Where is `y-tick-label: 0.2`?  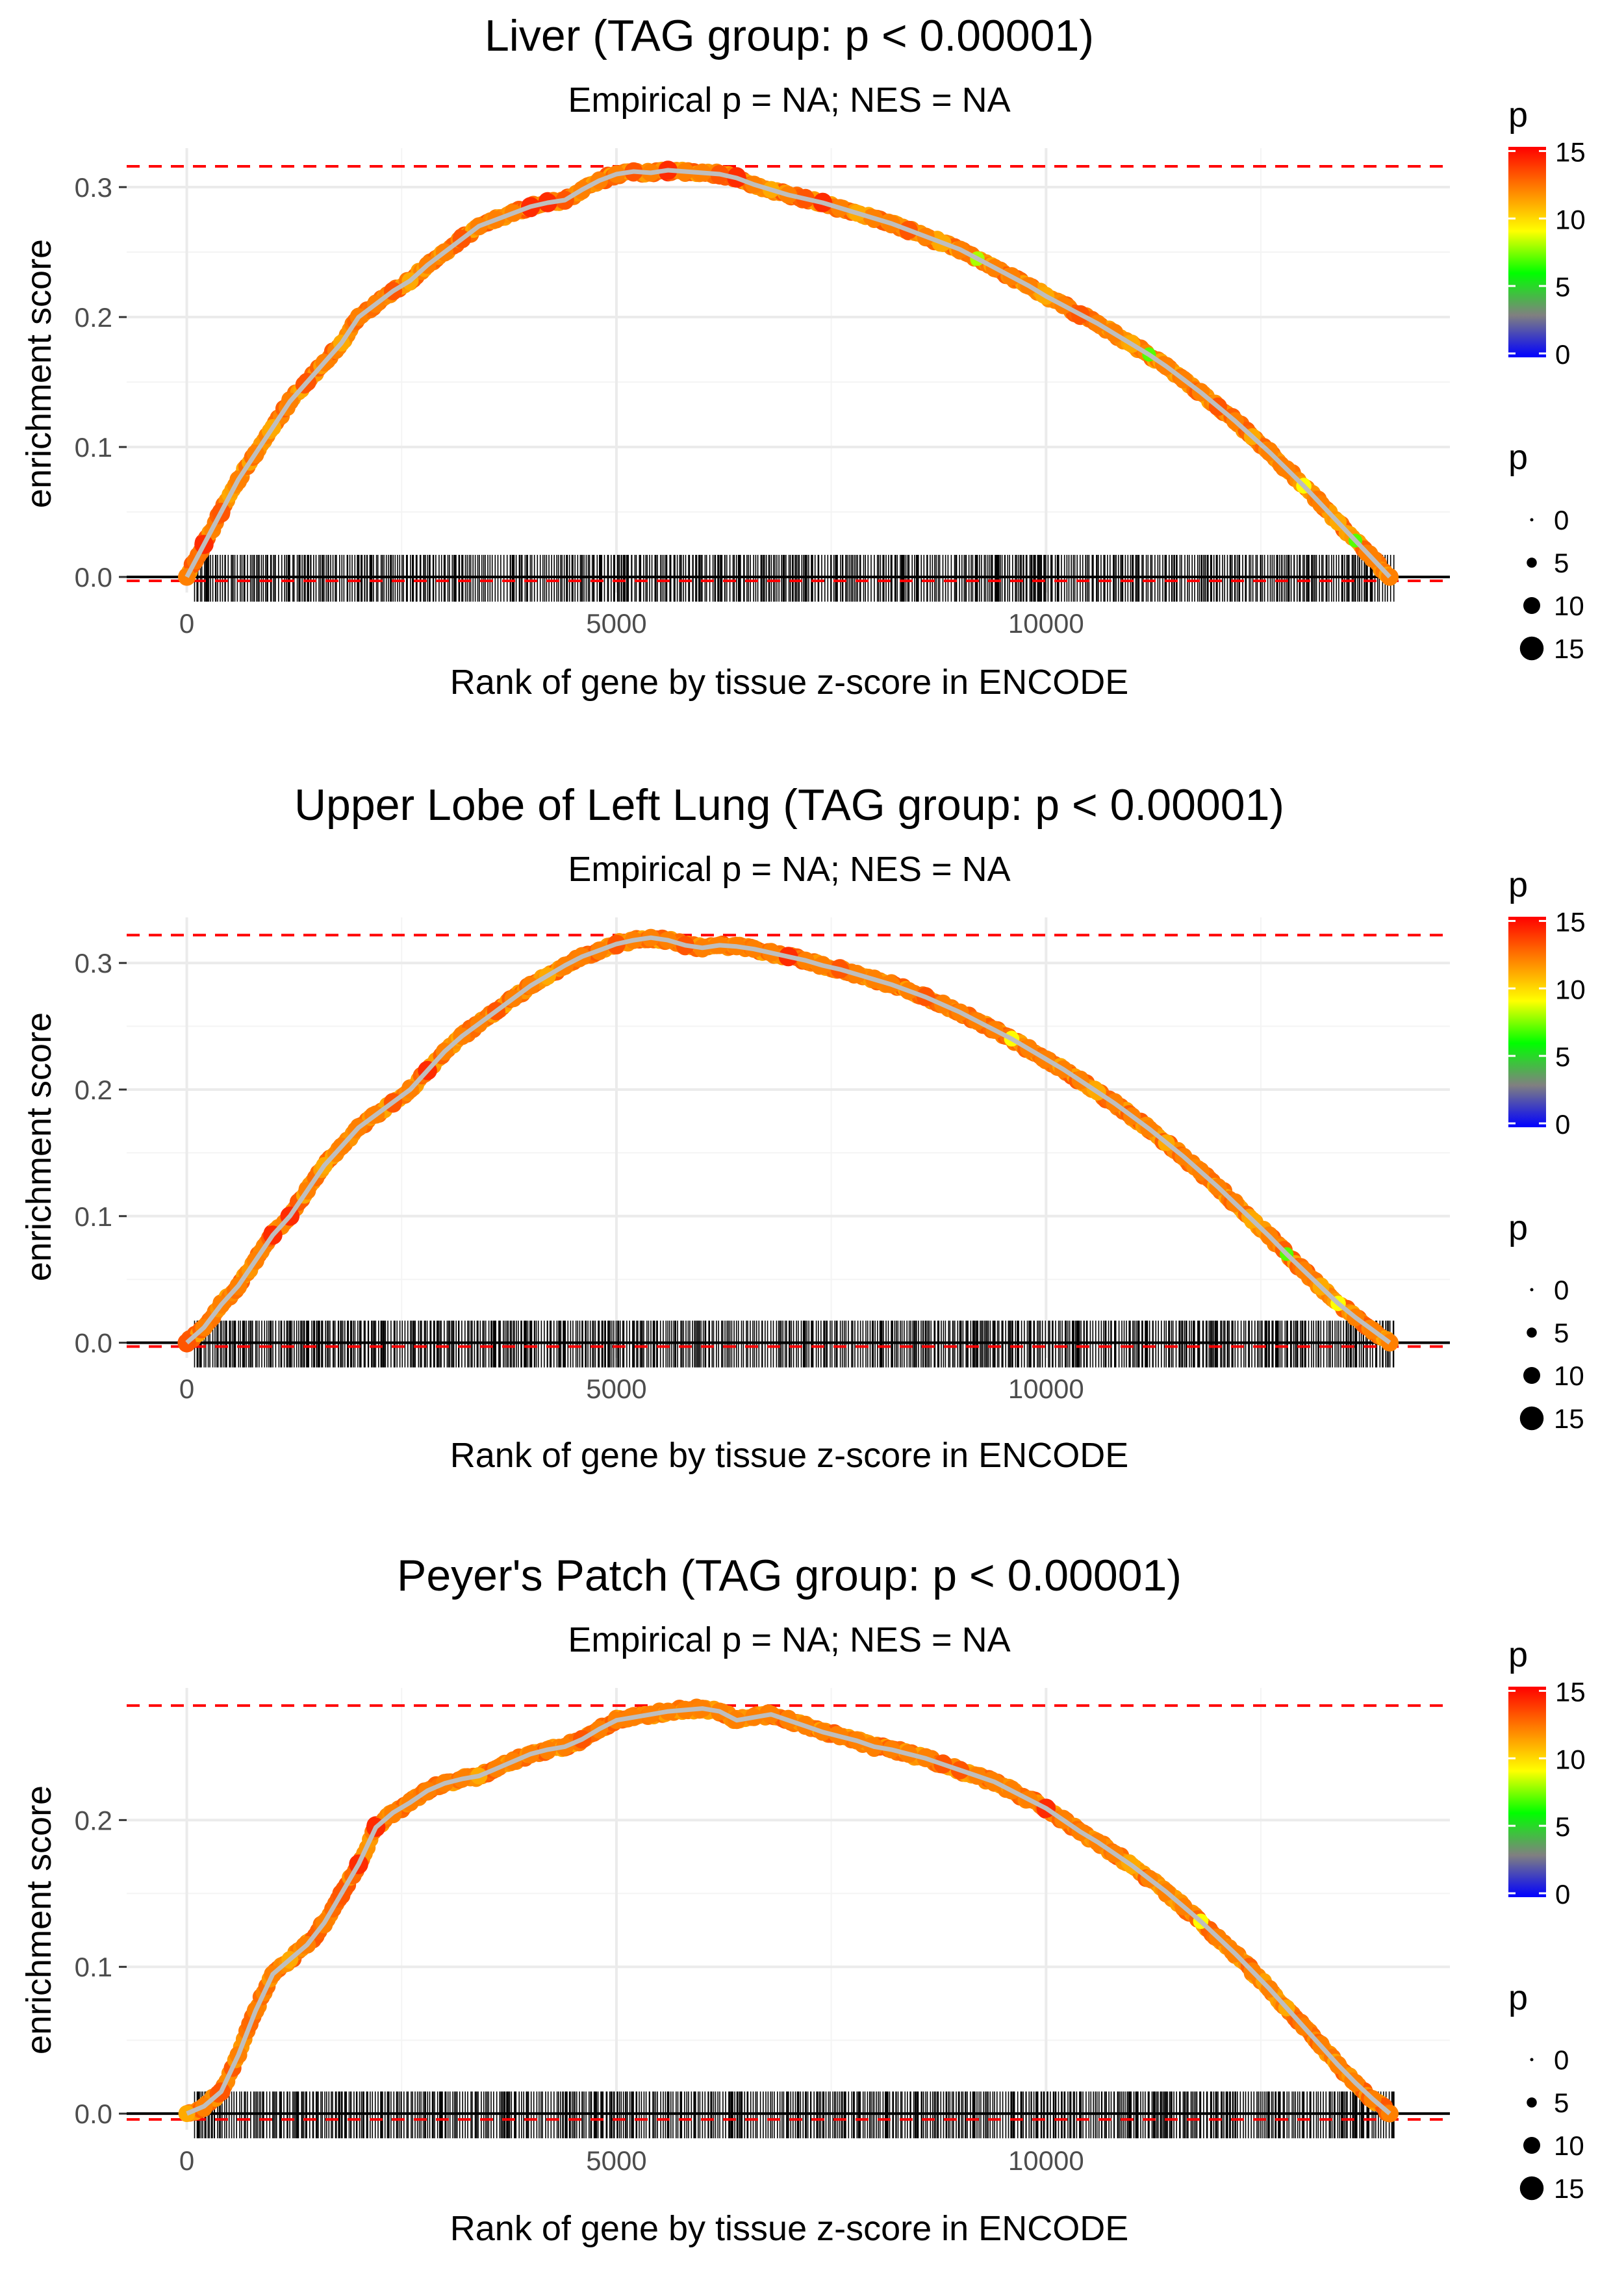 y-tick-label: 0.2 is located at coordinates (93, 1820).